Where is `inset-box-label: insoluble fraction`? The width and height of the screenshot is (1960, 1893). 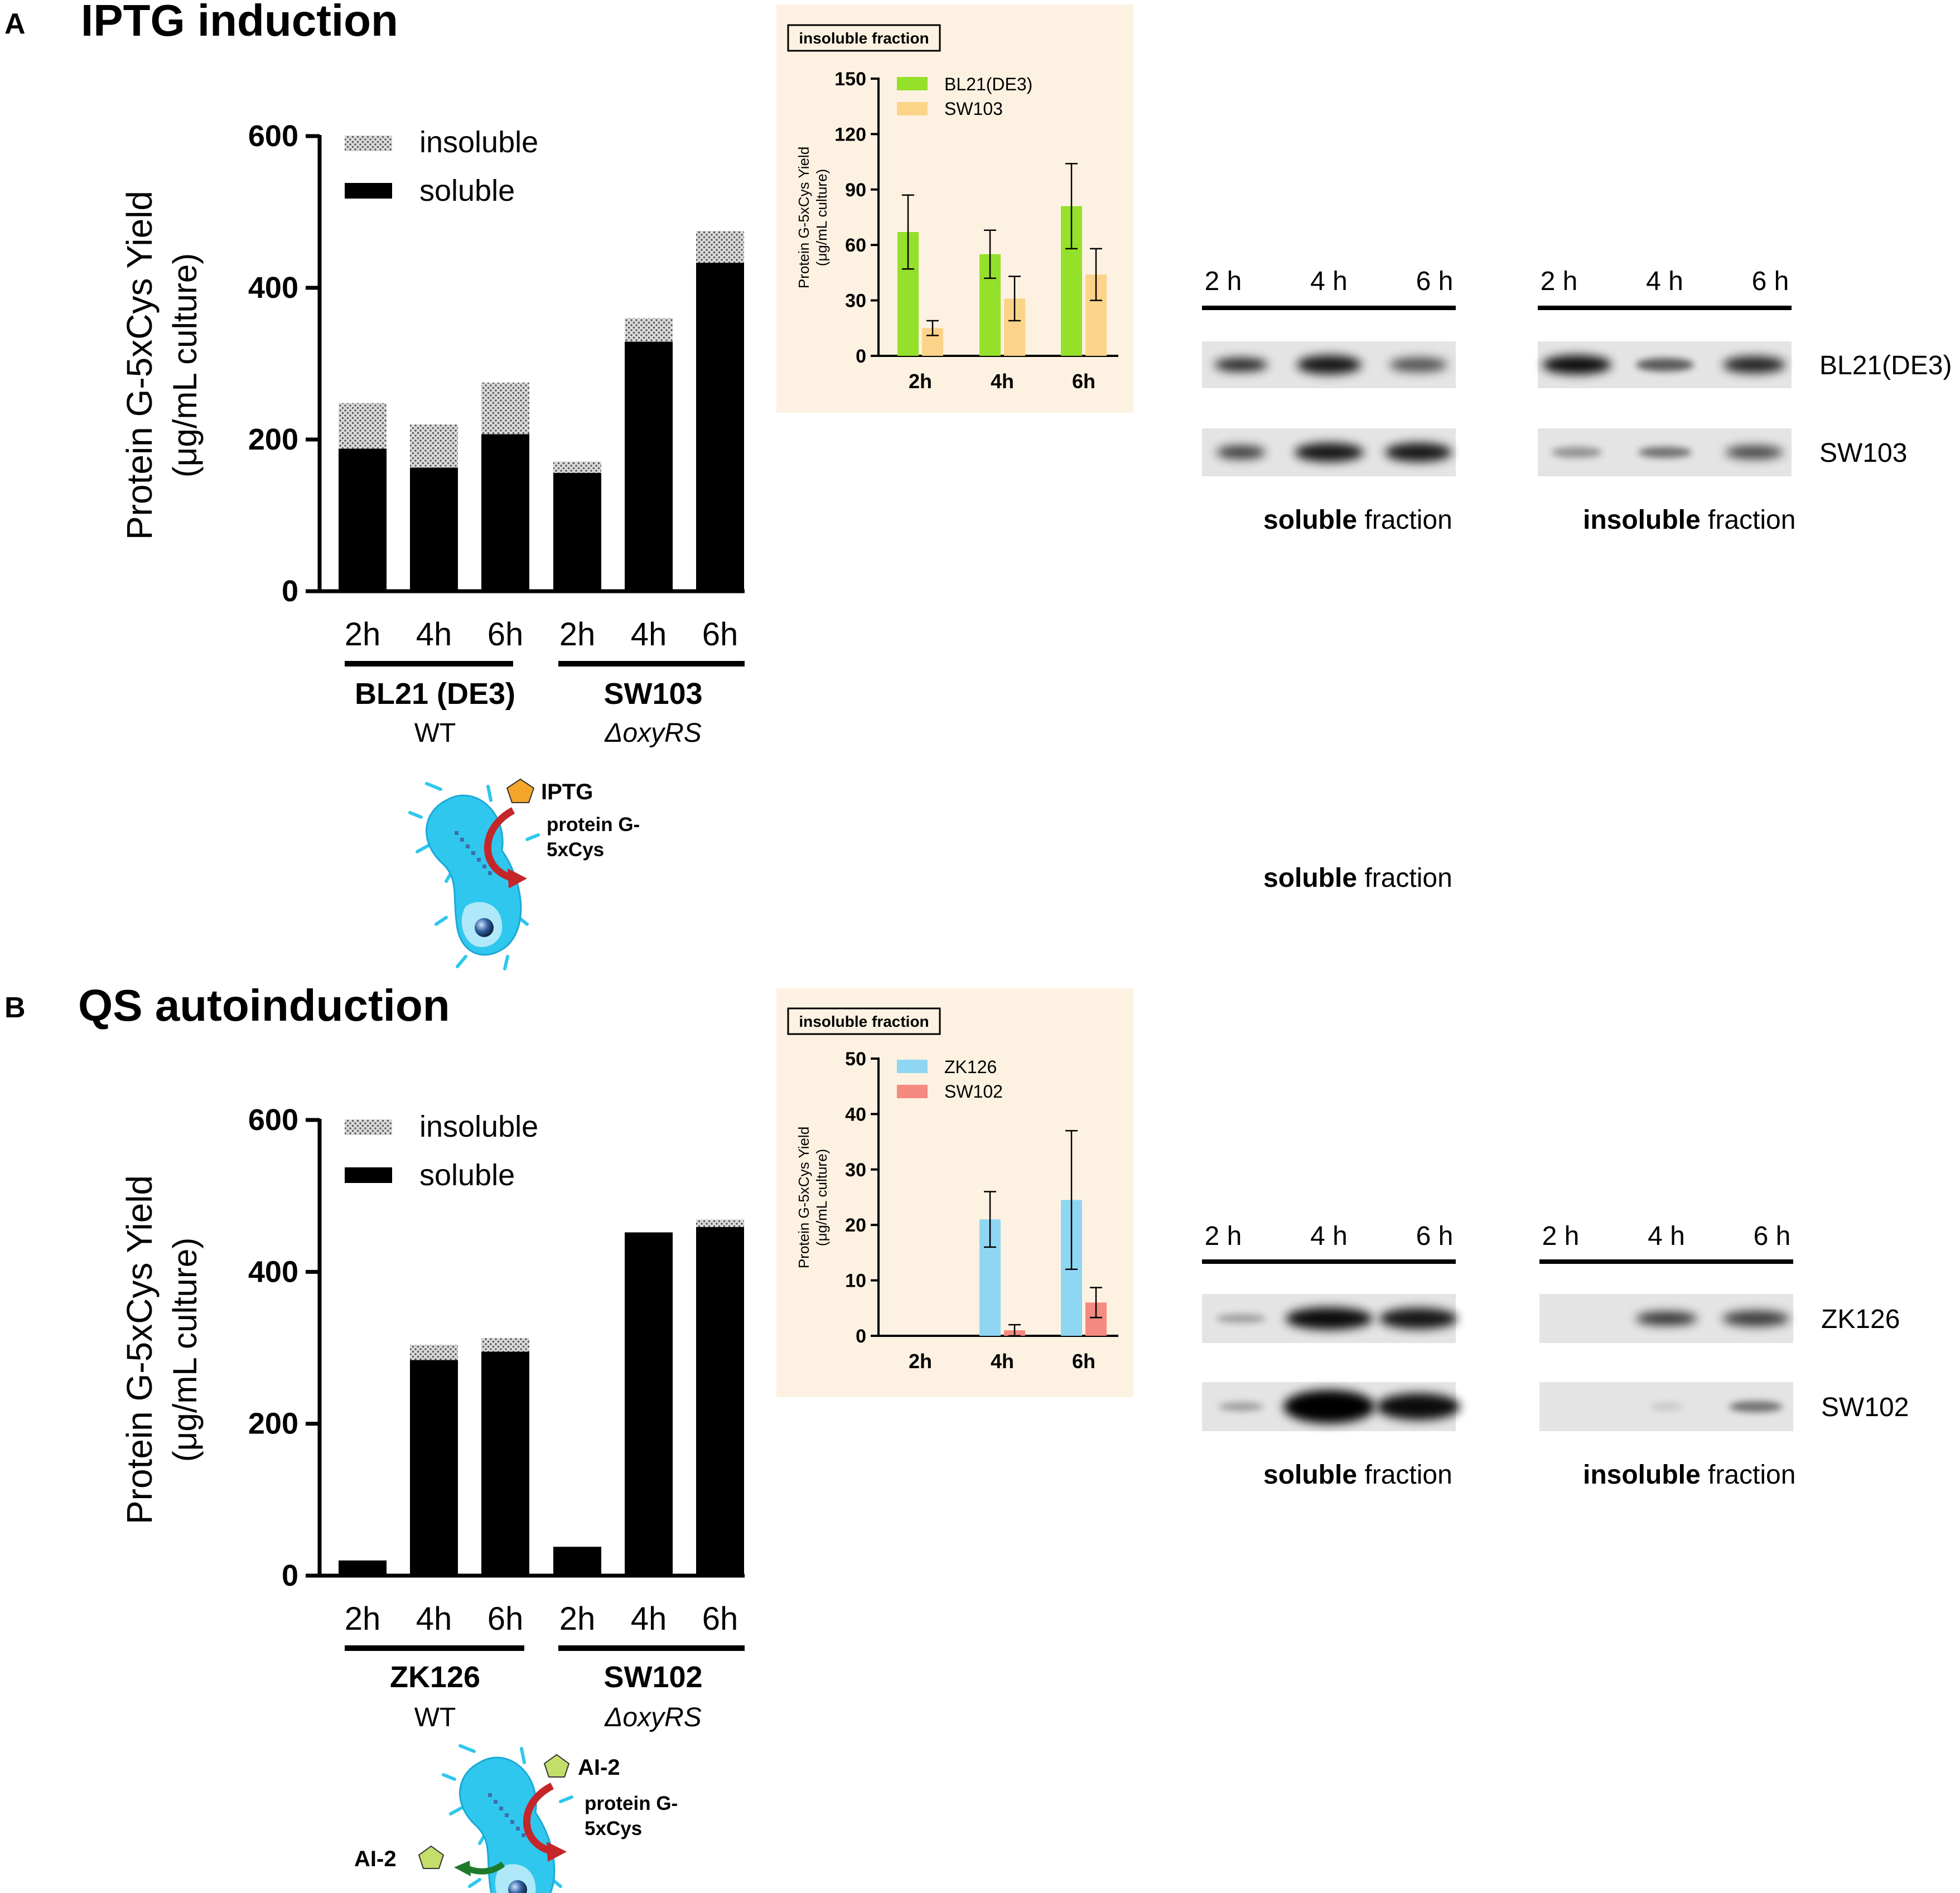
inset-box-label: insoluble fraction is located at coordinates (864, 1021).